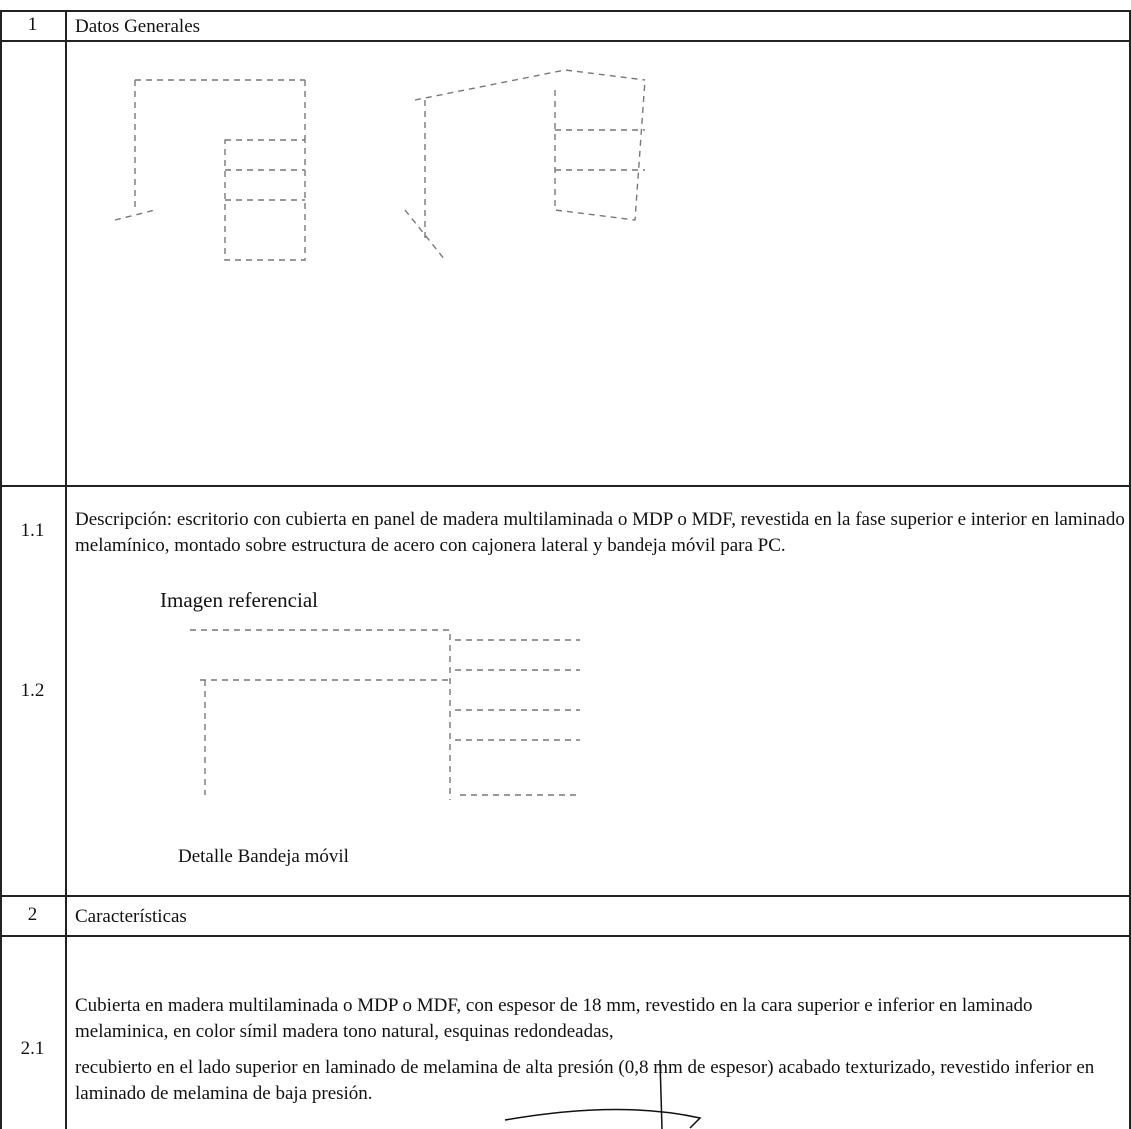 This screenshot has width=1131, height=1129. Describe the element at coordinates (32, 914) in the screenshot. I see `row-number: 2` at that location.